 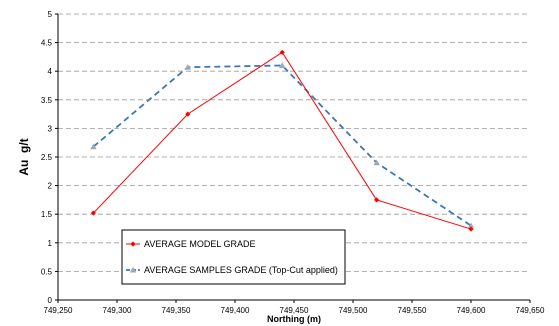 What do you see at coordinates (200, 244) in the screenshot?
I see `legend-label: AVERAGE MODEL GRADE` at bounding box center [200, 244].